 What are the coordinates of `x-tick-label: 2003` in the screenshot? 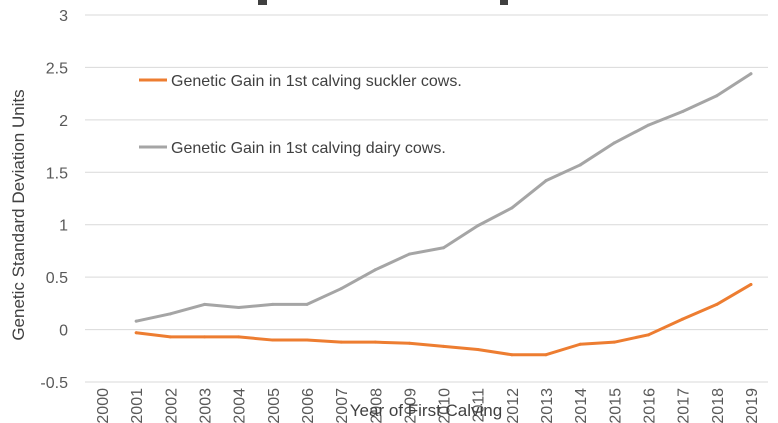 It's located at (206, 405).